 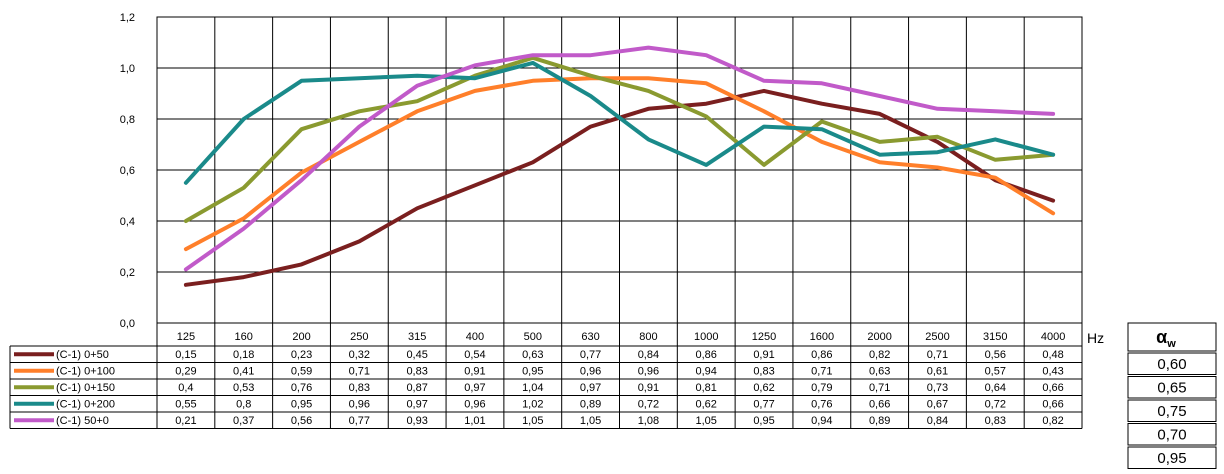 What do you see at coordinates (127, 222) in the screenshot?
I see `y-tick-label: 0,4` at bounding box center [127, 222].